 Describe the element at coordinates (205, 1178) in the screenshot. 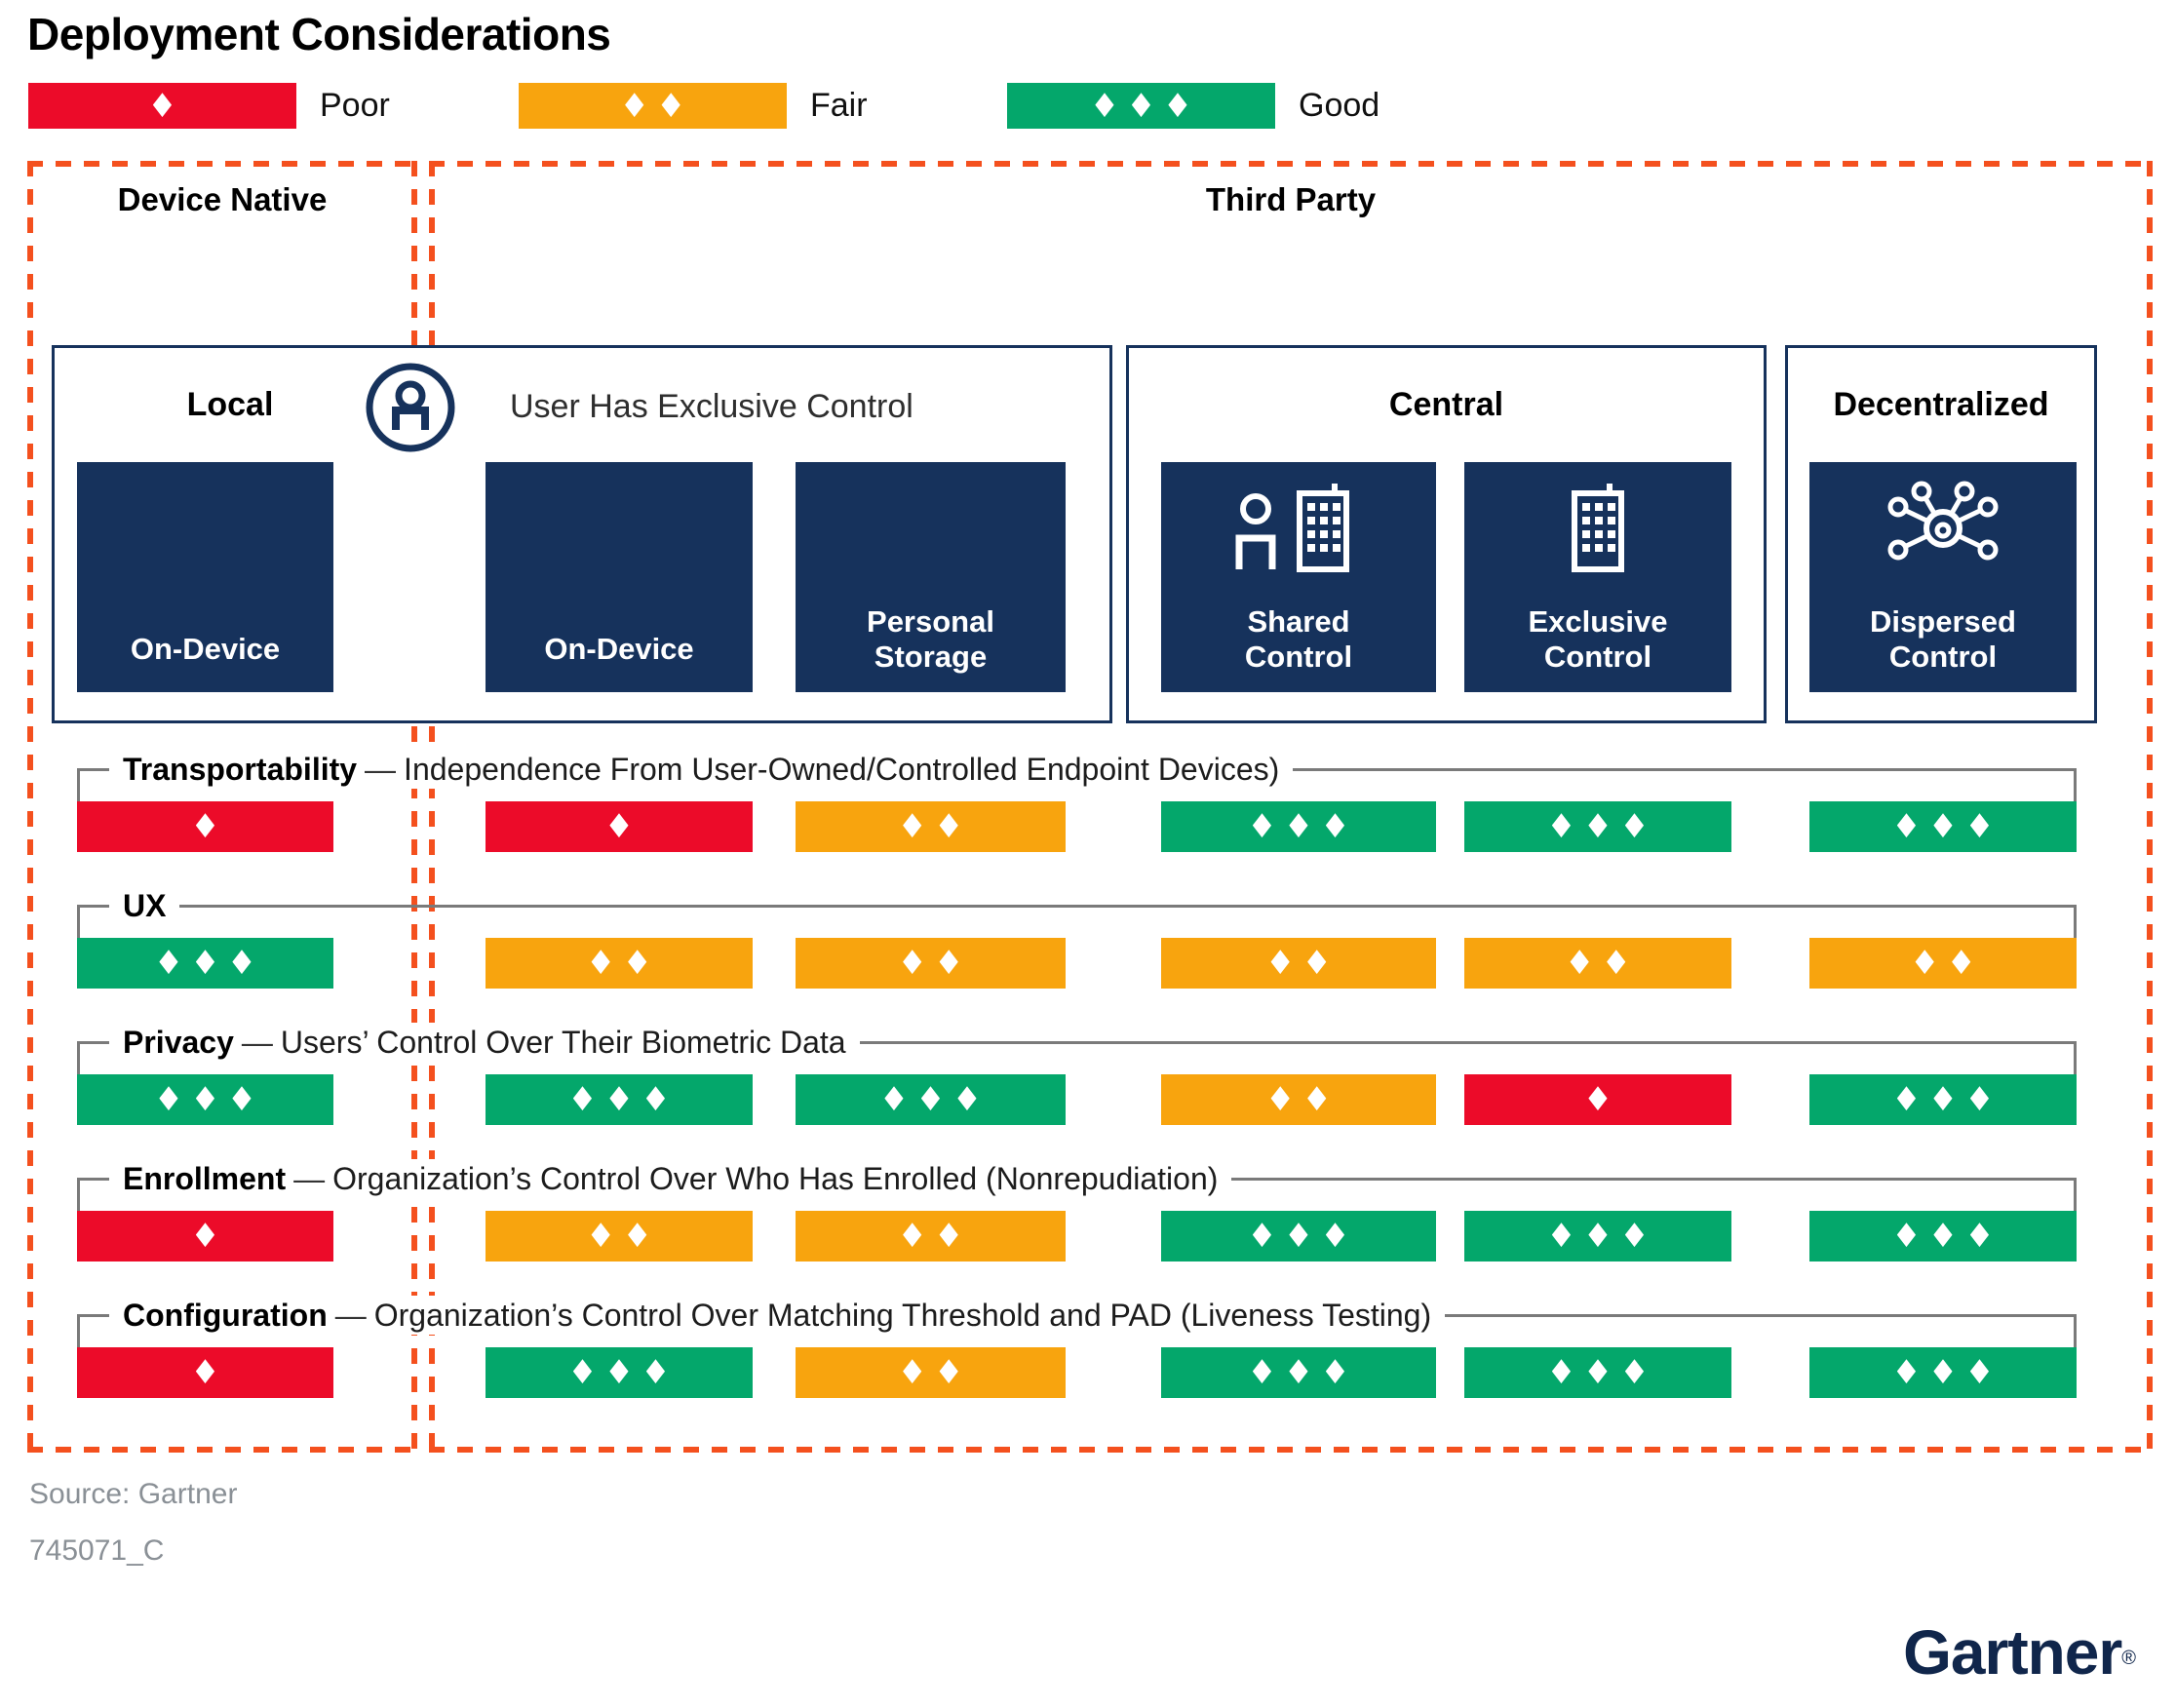

I see `criterion-name: Enrollment` at that location.